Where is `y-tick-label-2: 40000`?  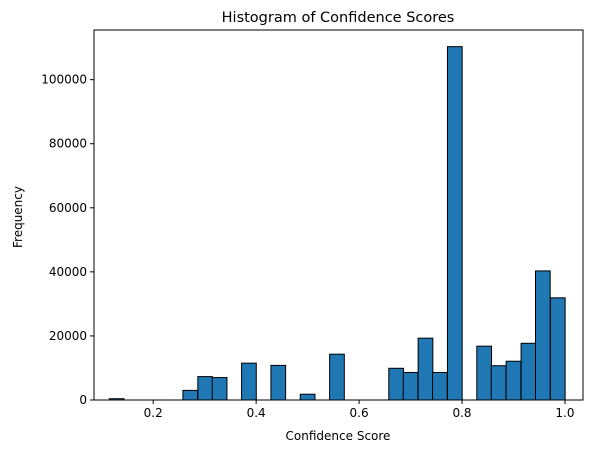
y-tick-label-2: 40000 is located at coordinates (68, 272).